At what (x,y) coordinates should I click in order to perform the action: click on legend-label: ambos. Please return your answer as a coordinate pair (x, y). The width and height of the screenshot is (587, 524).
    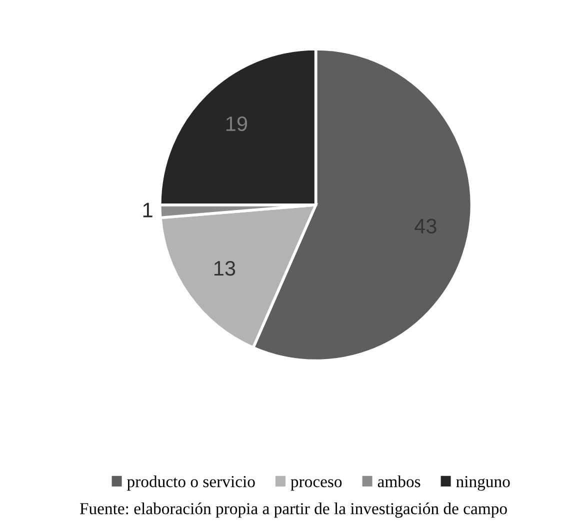
    Looking at the image, I should click on (399, 482).